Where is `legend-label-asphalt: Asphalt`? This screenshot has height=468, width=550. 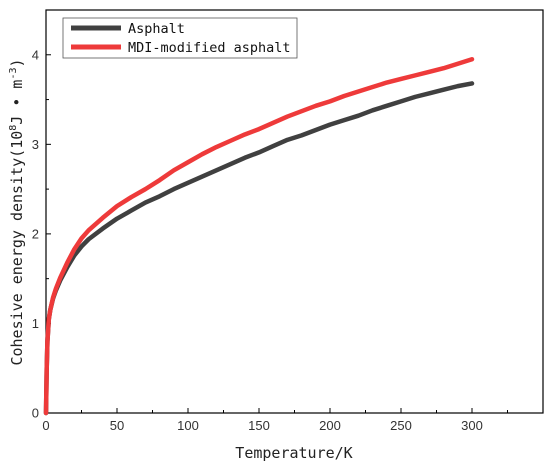 legend-label-asphalt: Asphalt is located at coordinates (156, 29).